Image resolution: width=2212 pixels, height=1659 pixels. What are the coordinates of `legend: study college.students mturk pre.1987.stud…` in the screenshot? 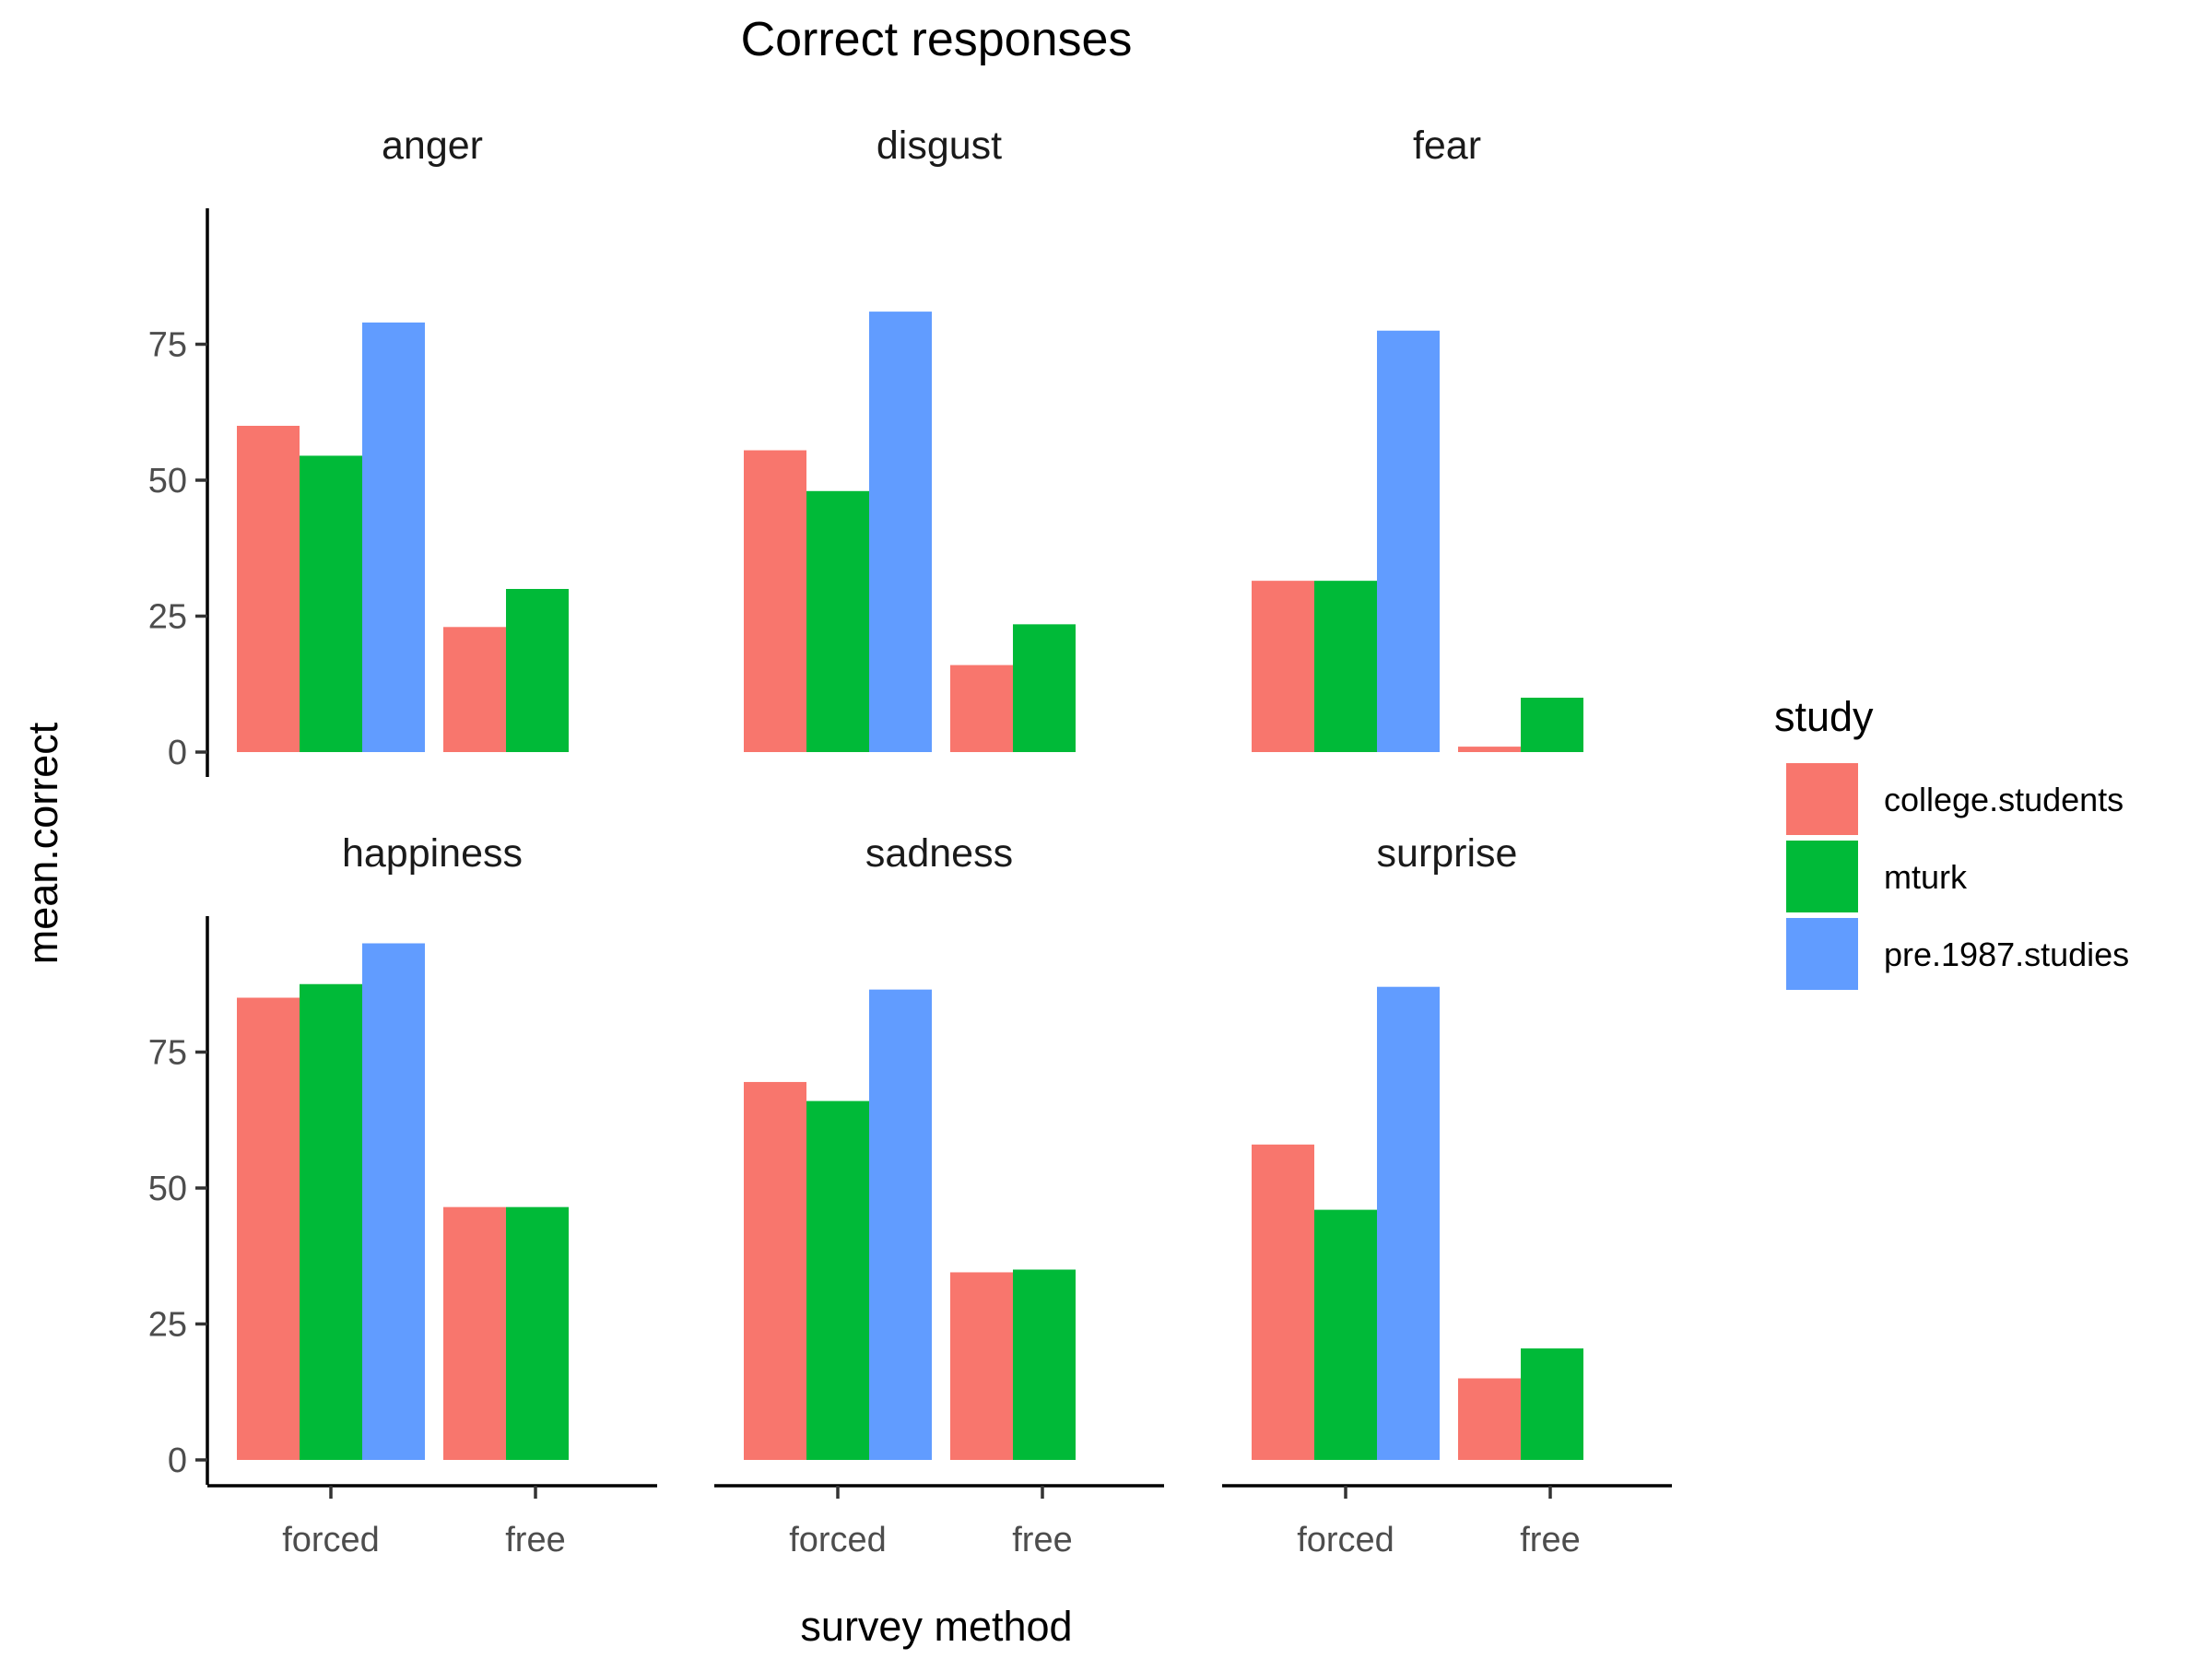 It's located at (1951, 841).